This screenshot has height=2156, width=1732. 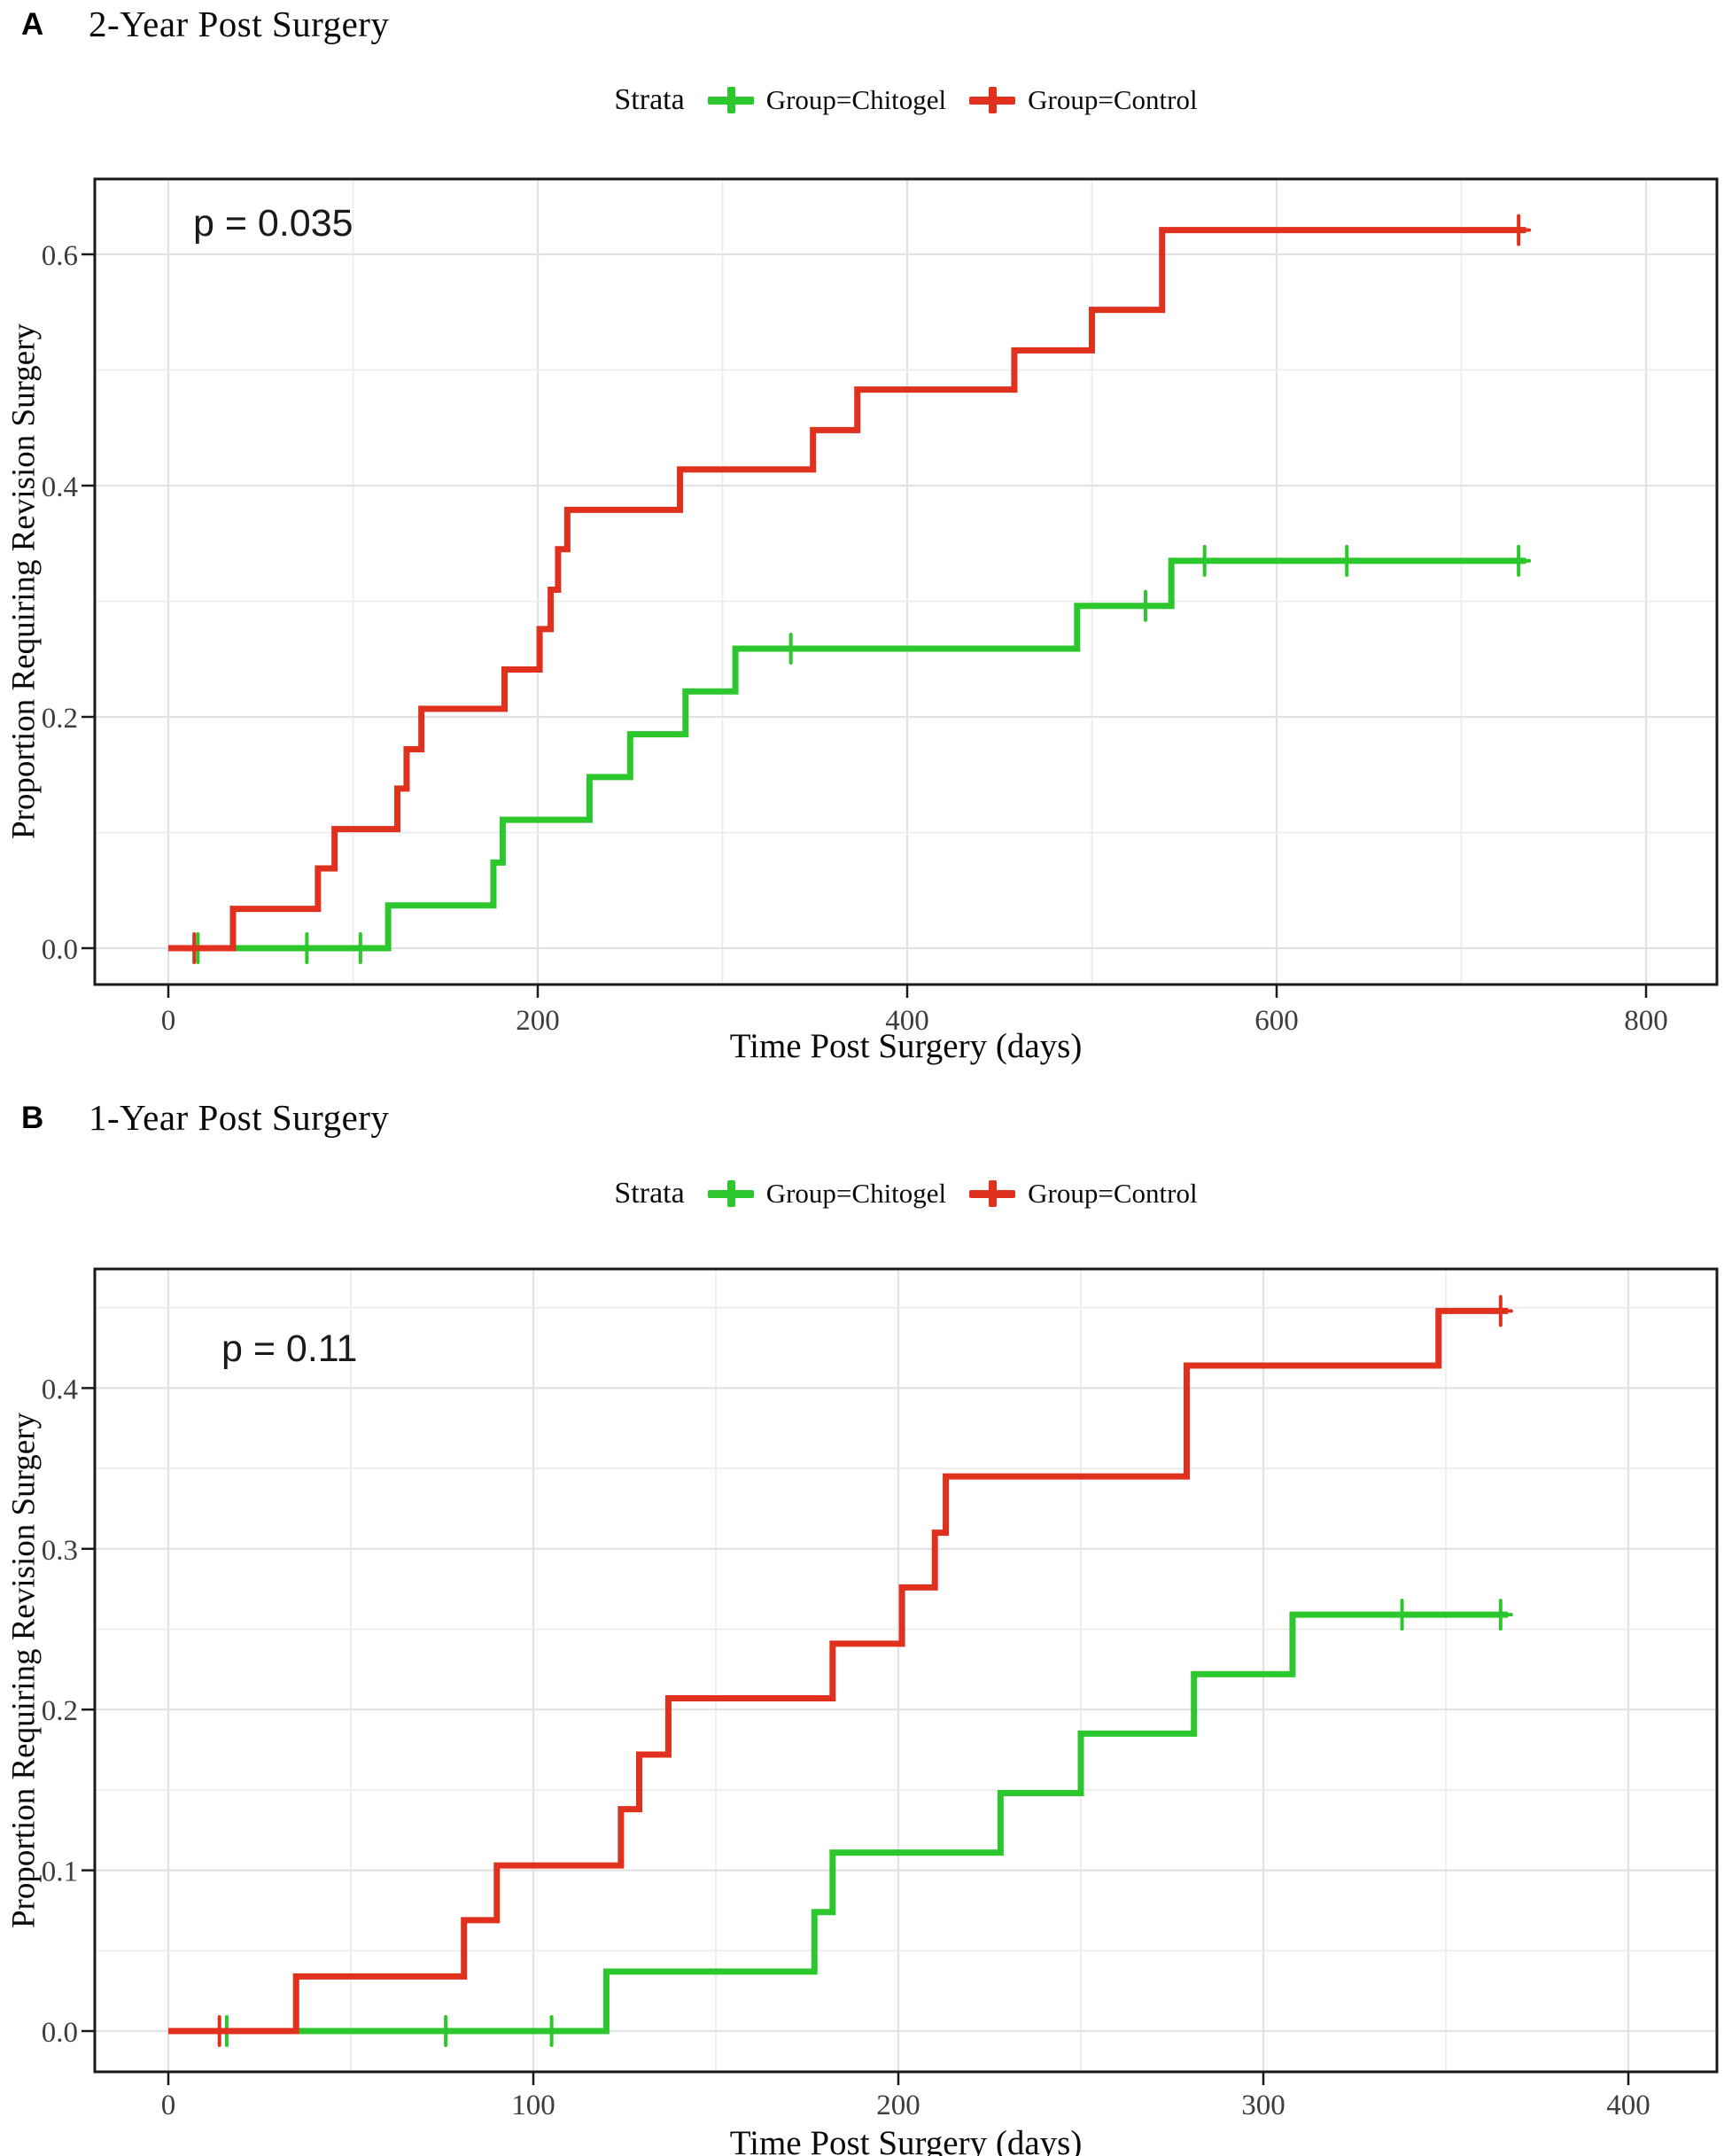 What do you see at coordinates (60, 256) in the screenshot?
I see `y-tick-label: 0.6` at bounding box center [60, 256].